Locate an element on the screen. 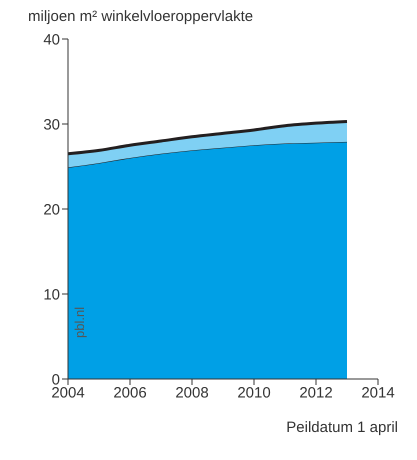  y-tick-label: 20 is located at coordinates (51, 209).